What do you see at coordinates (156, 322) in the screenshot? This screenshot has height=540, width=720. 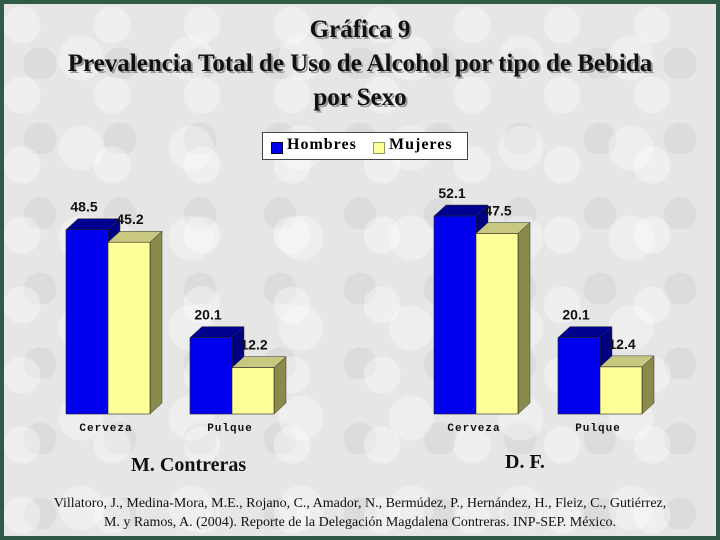 I see `bar-mcontreras-cerveza-mujeres-side` at bounding box center [156, 322].